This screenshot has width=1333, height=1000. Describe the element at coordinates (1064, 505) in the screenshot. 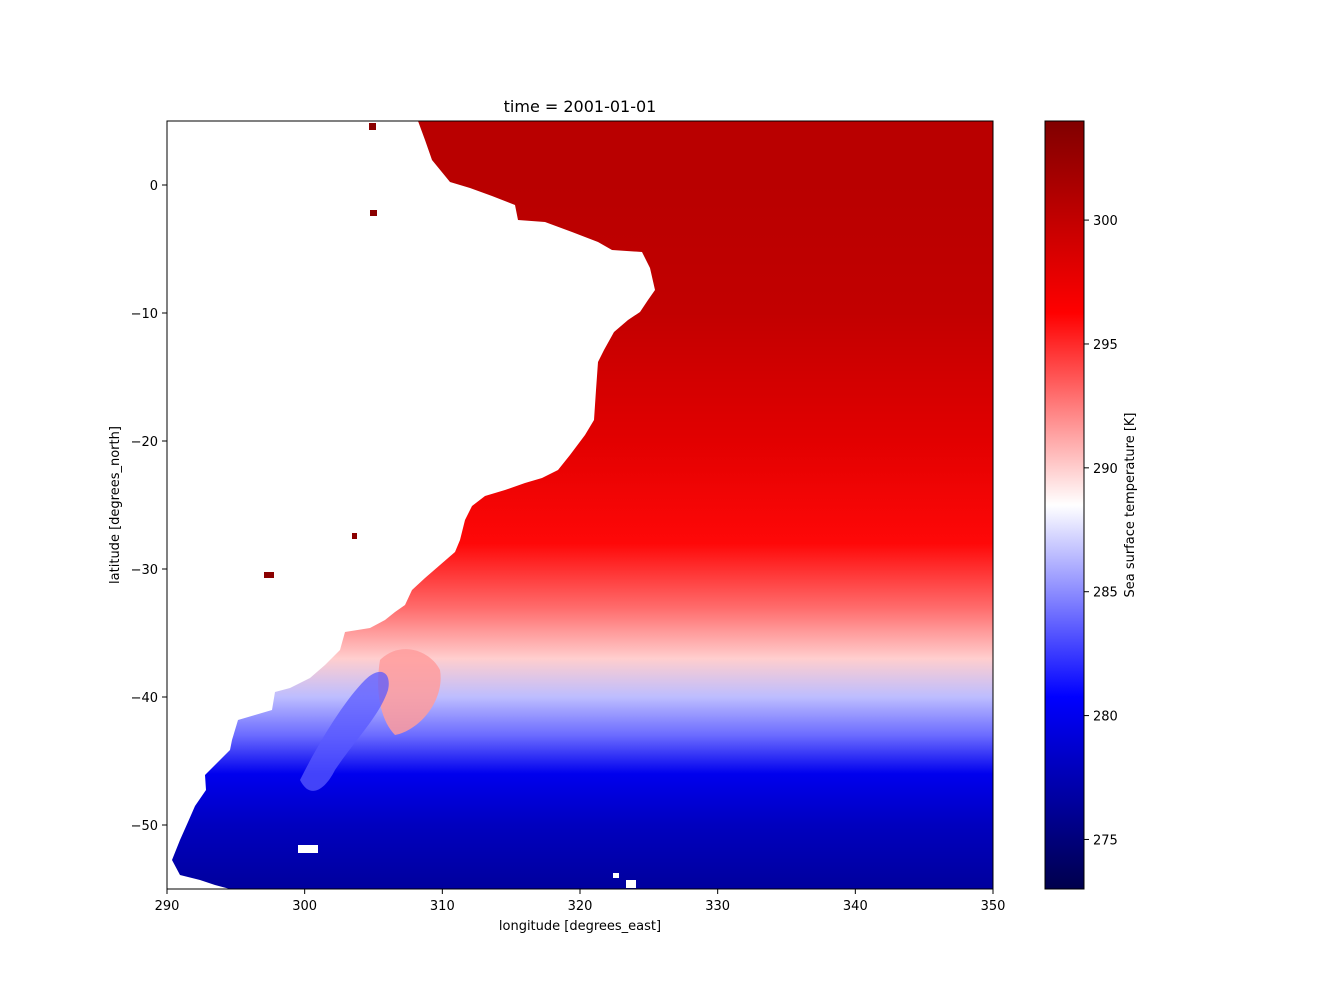

I see `colorbar-strip` at that location.